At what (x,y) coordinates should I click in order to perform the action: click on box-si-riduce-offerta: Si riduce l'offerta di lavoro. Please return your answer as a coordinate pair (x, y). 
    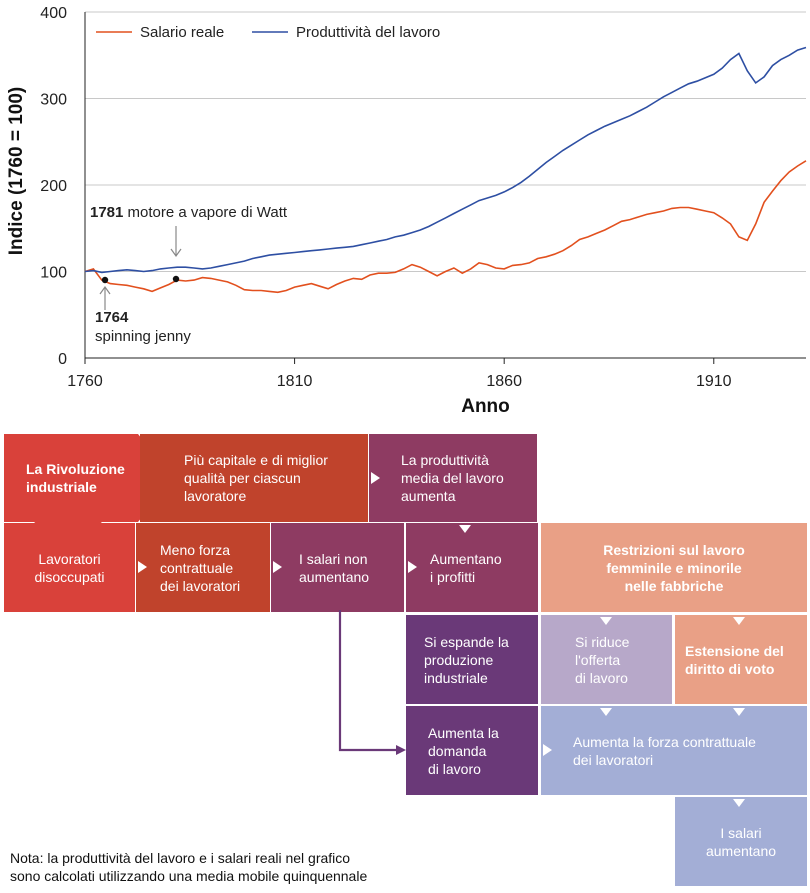
    Looking at the image, I should click on (606, 659).